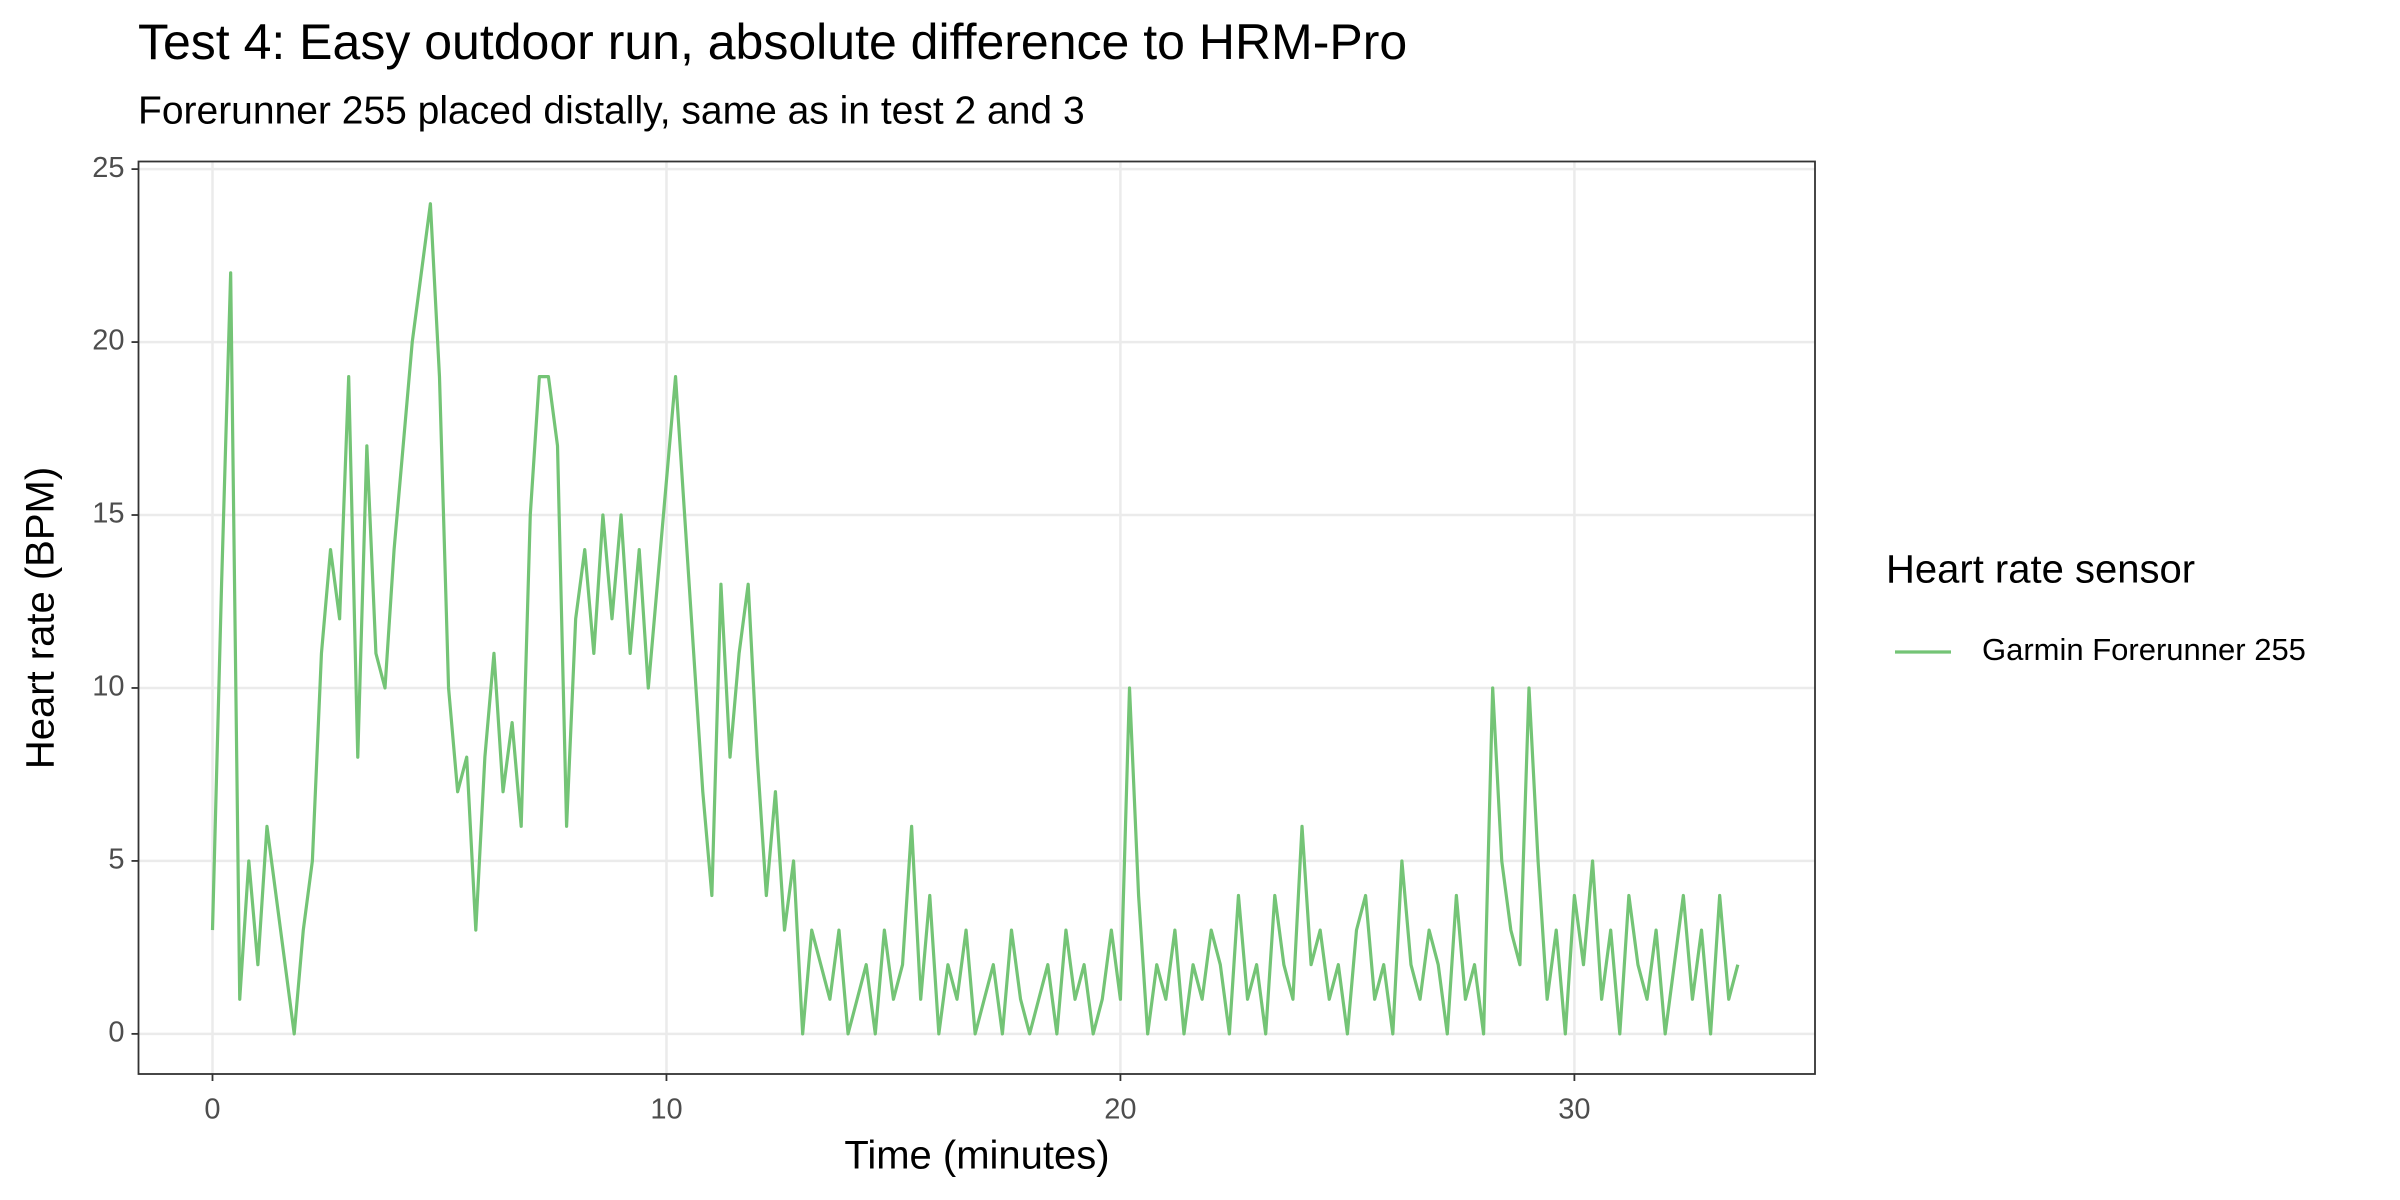  What do you see at coordinates (116, 1033) in the screenshot?
I see `y-tick-label: 0` at bounding box center [116, 1033].